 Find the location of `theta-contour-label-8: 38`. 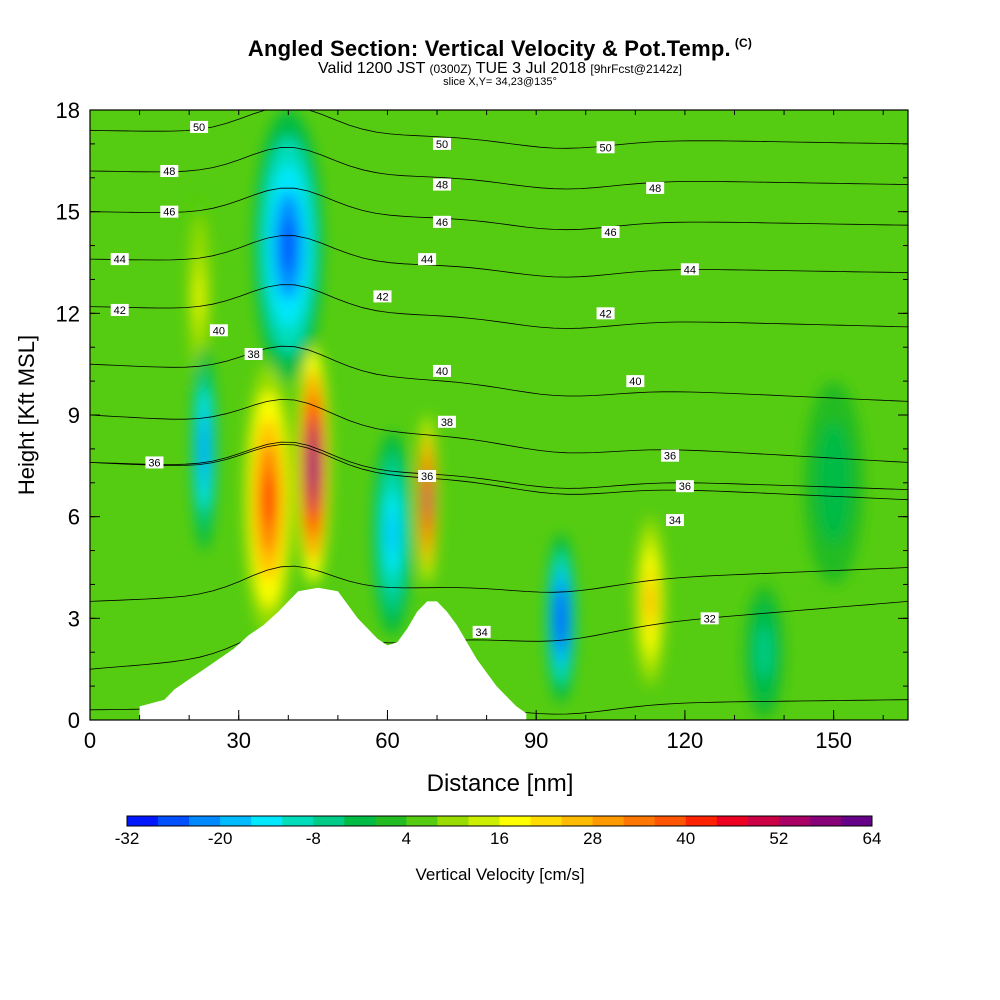

theta-contour-label-8: 38 is located at coordinates (446, 422).